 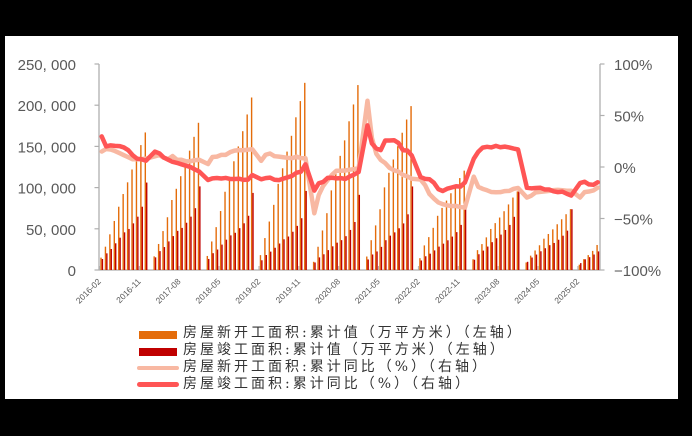 What do you see at coordinates (207, 290) in the screenshot?
I see `x-tick-label: 2018-05` at bounding box center [207, 290].